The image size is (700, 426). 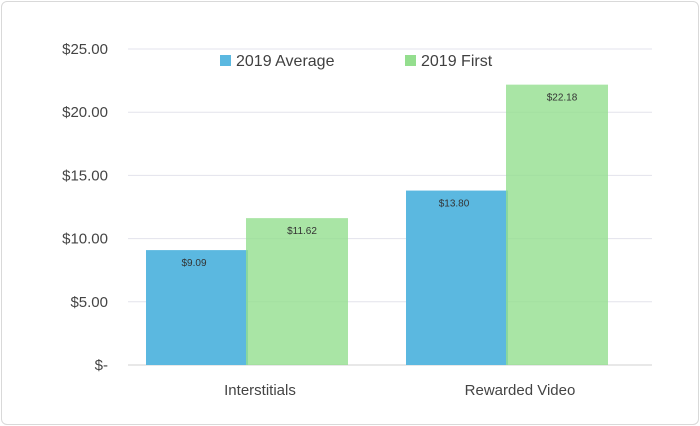 I want to click on y-tick-label: $20.00, so click(x=85, y=112).